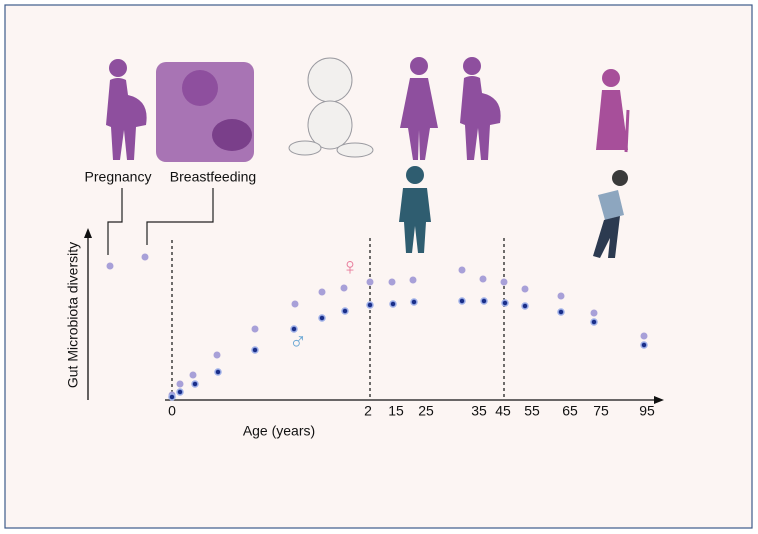 This screenshot has width=758, height=534. What do you see at coordinates (350, 266) in the screenshot?
I see `female-symbol: ♀` at bounding box center [350, 266].